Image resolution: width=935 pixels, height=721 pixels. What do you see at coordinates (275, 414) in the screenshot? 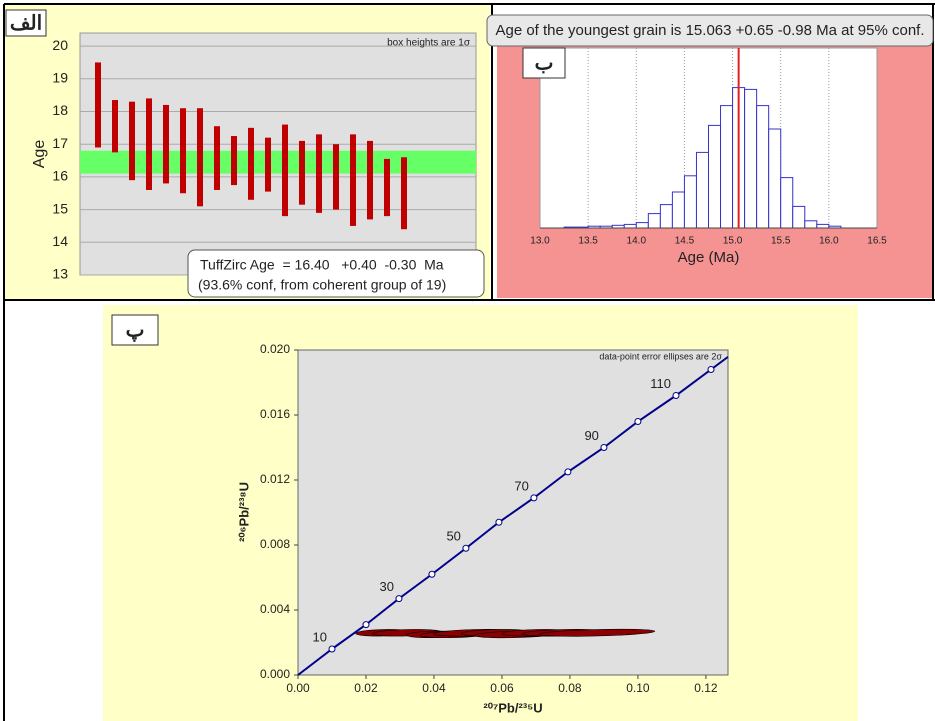
I see `y-tick-label: 0.016` at bounding box center [275, 414].